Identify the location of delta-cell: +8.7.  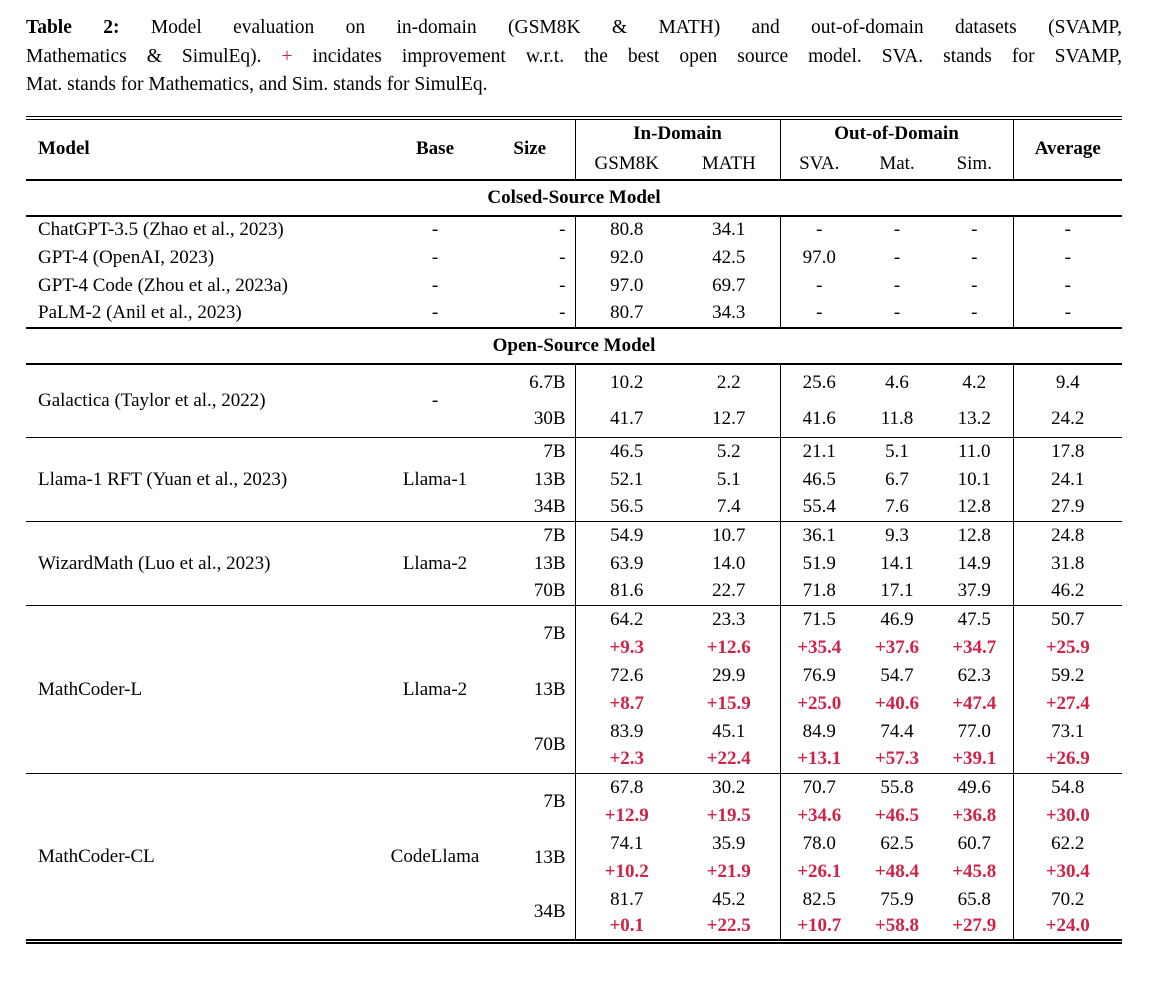
(626, 703).